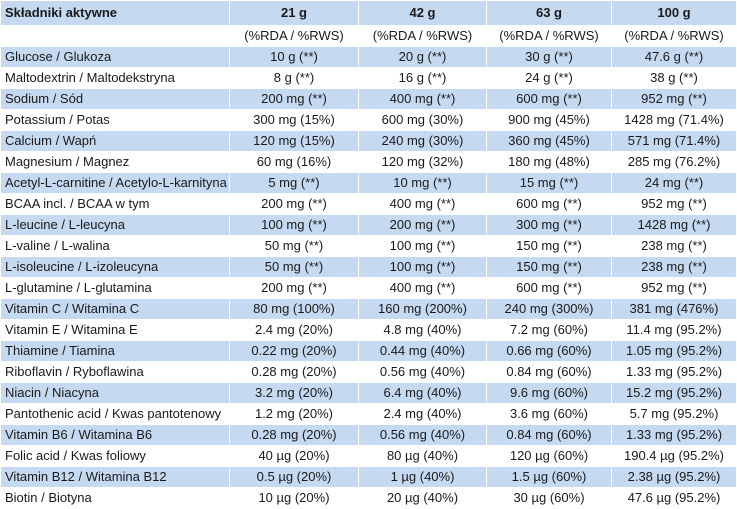  Describe the element at coordinates (422, 13) in the screenshot. I see `header-dose-42g: 42 g` at that location.